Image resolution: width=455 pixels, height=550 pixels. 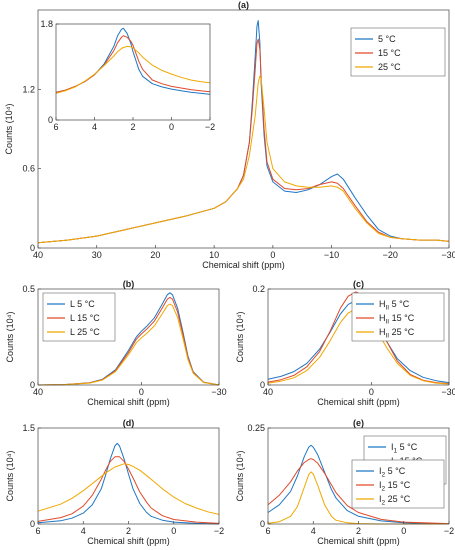 I want to click on x-tick-label-a-inset-4: −2, so click(x=210, y=127).